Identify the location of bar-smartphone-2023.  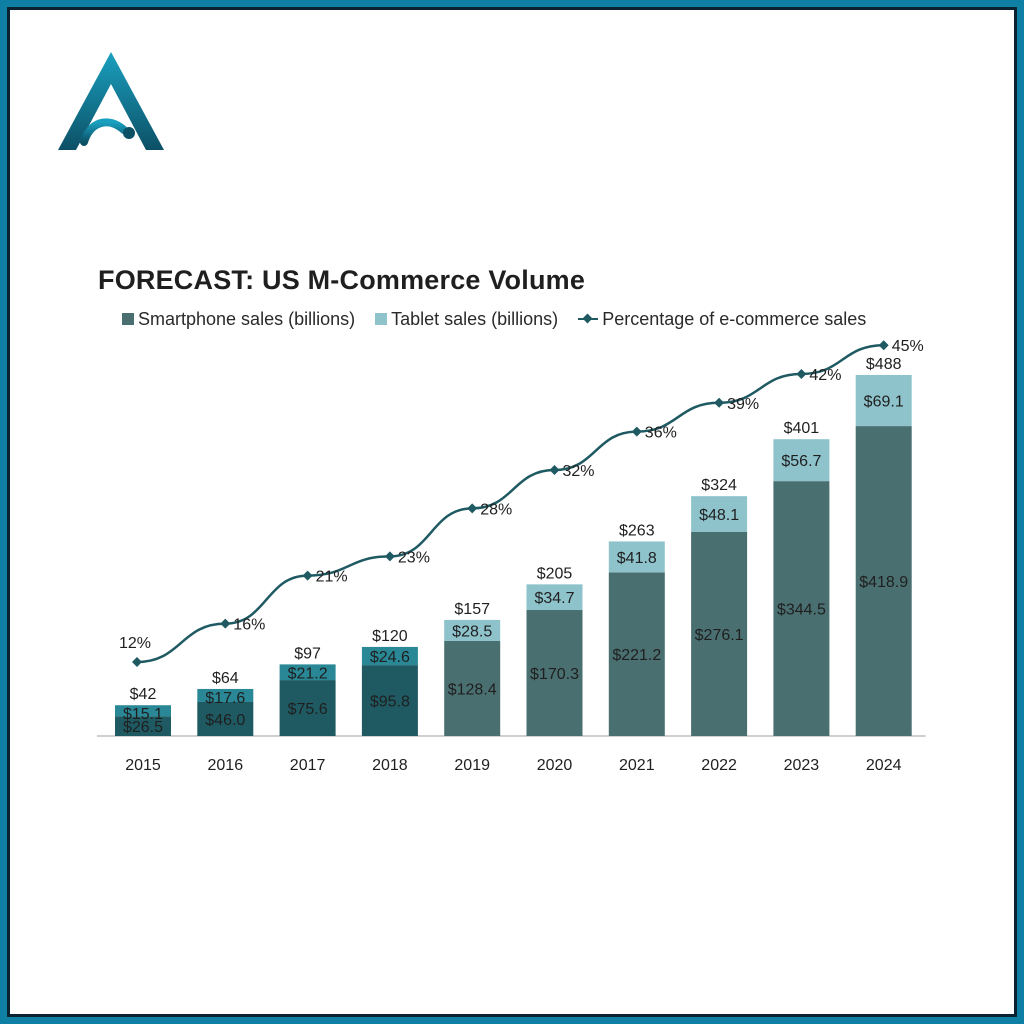
(801, 608).